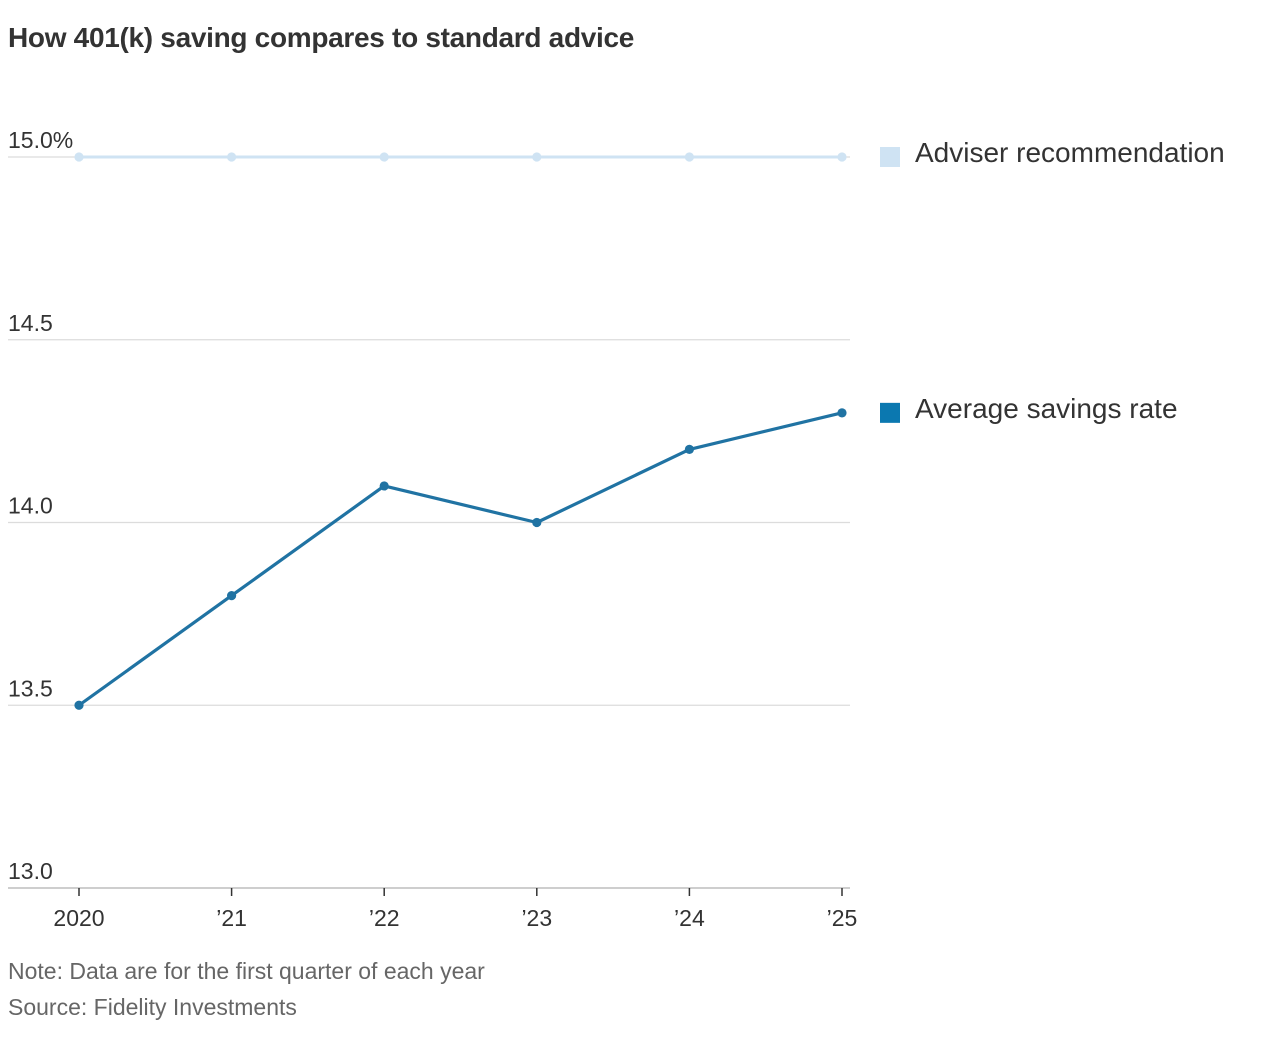  I want to click on y-tick-label: 13.0, so click(30, 871).